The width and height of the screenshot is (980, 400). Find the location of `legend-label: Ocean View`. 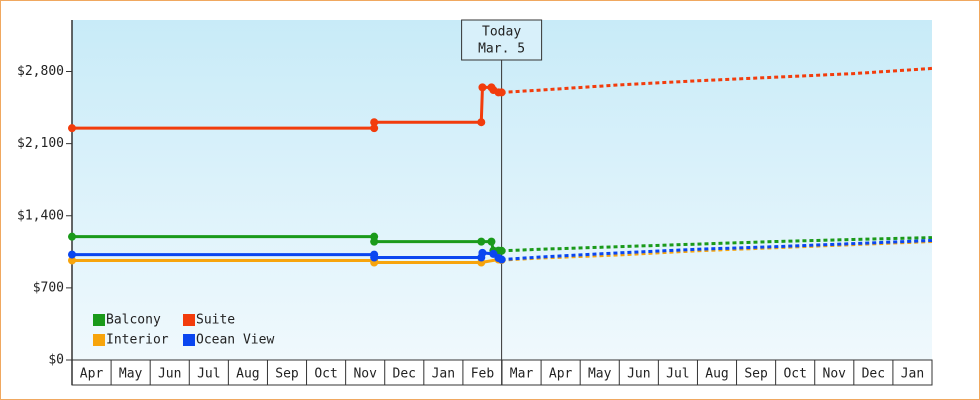

legend-label: Ocean View is located at coordinates (235, 340).